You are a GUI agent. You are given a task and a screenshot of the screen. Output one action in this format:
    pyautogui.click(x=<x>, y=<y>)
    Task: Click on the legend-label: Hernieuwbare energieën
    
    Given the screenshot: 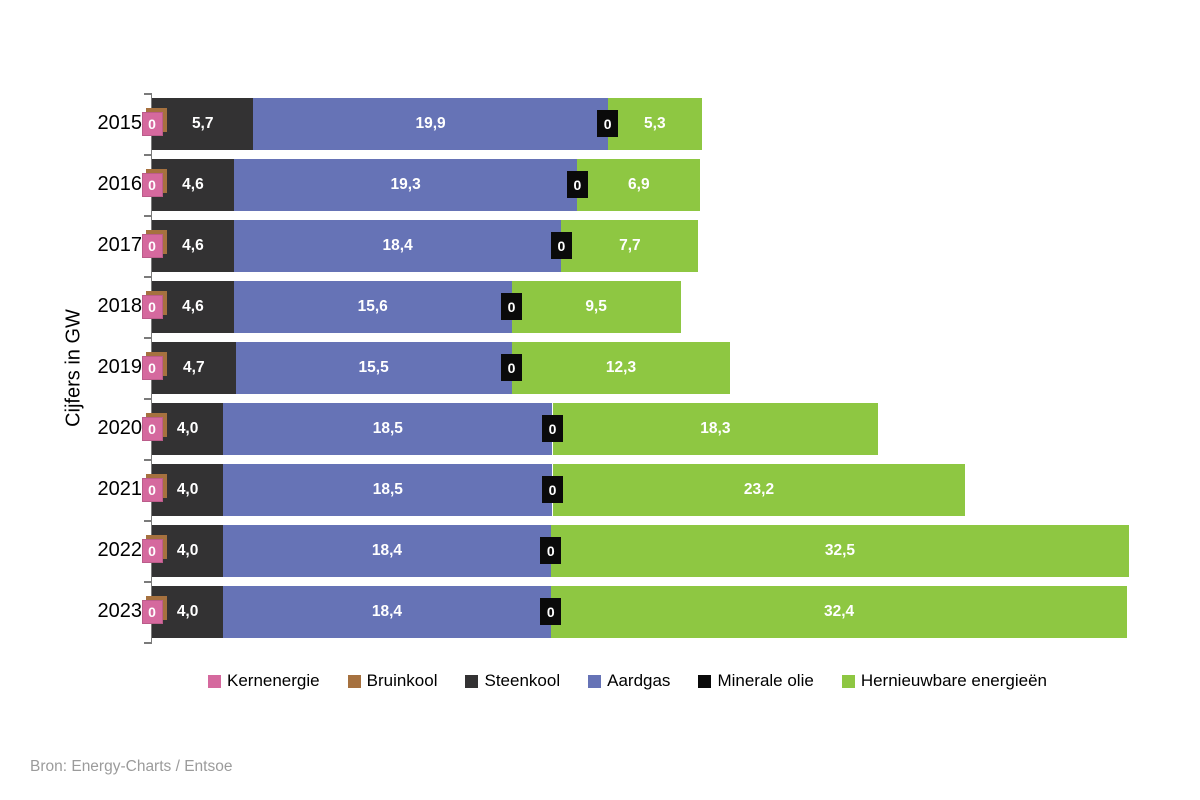 What is the action you would take?
    pyautogui.click(x=954, y=680)
    